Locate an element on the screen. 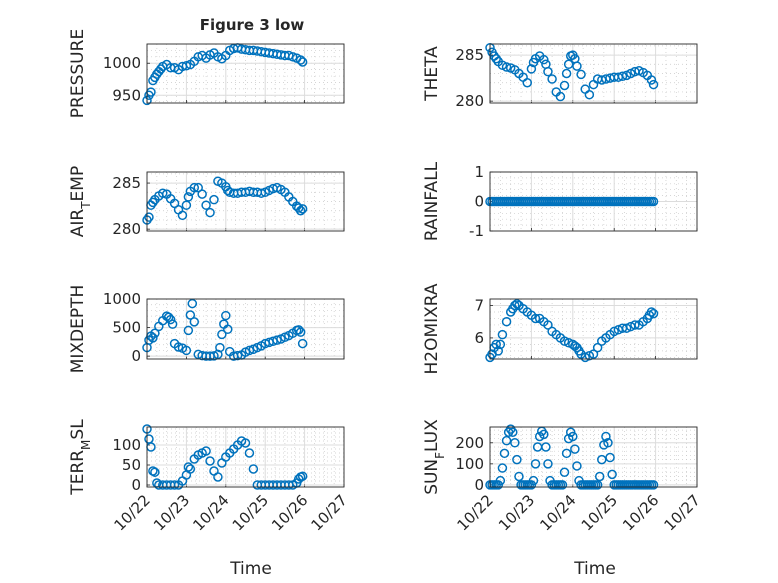 This screenshot has width=778, height=583. y-axis-label: SUNFLUX is located at coordinates (434, 457).